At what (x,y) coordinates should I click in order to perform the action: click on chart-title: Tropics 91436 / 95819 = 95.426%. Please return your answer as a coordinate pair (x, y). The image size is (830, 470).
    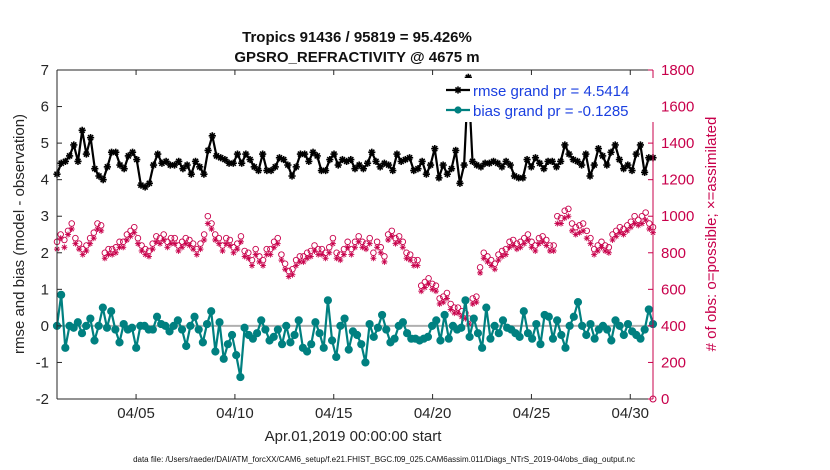
    Looking at the image, I should click on (357, 37).